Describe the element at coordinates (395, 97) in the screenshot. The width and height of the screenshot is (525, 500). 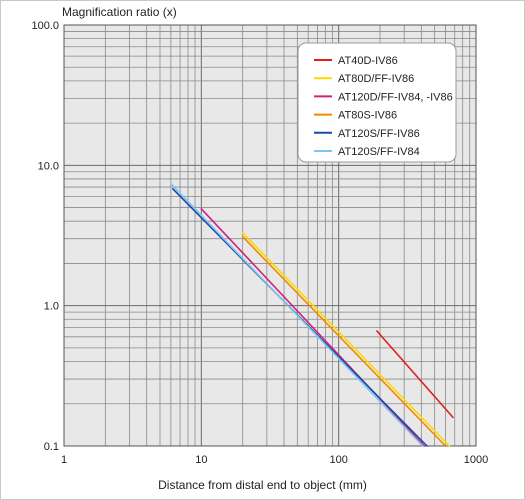
I see `legend-label: AT120D/FF-IV84, -IV86` at that location.